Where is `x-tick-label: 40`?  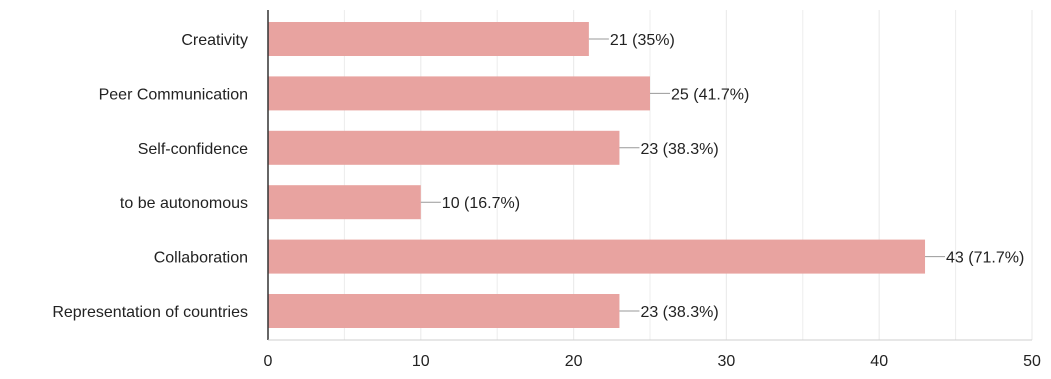
x-tick-label: 40 is located at coordinates (879, 361).